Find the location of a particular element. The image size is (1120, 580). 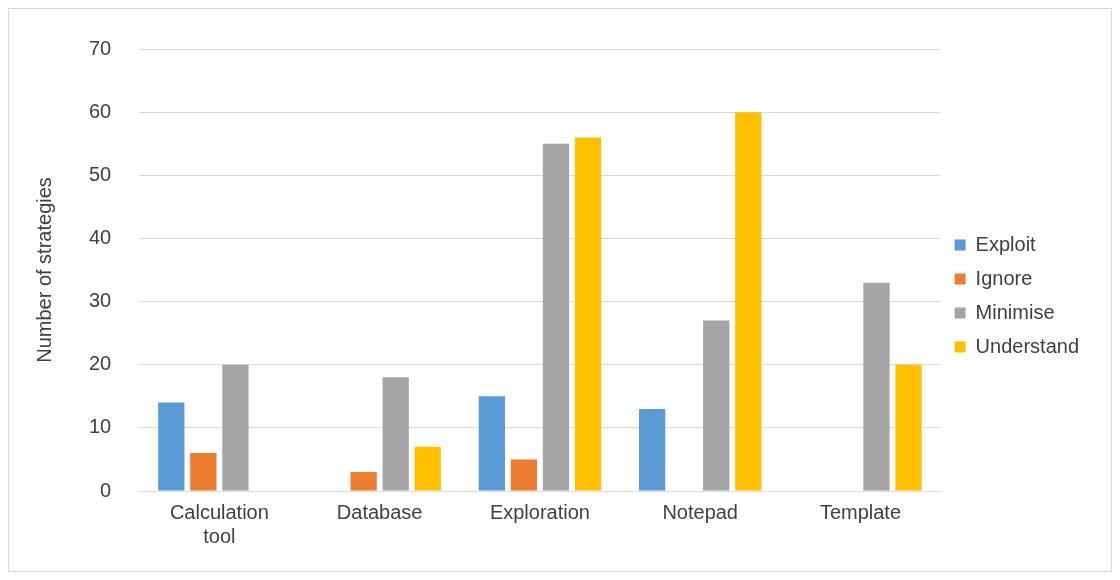

legend-label: Exploit is located at coordinates (1006, 243).